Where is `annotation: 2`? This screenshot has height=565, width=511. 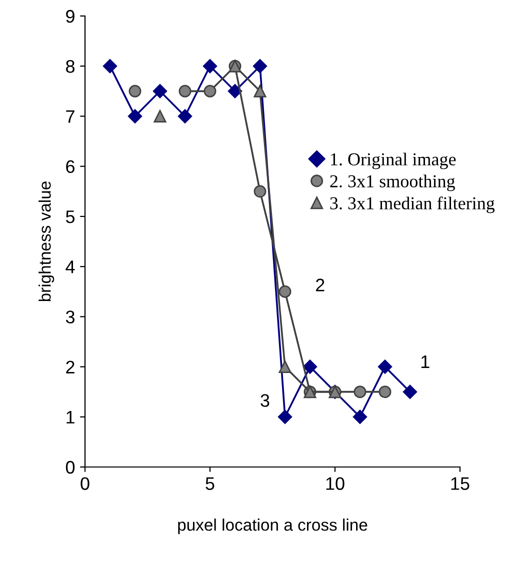
annotation: 2 is located at coordinates (320, 285).